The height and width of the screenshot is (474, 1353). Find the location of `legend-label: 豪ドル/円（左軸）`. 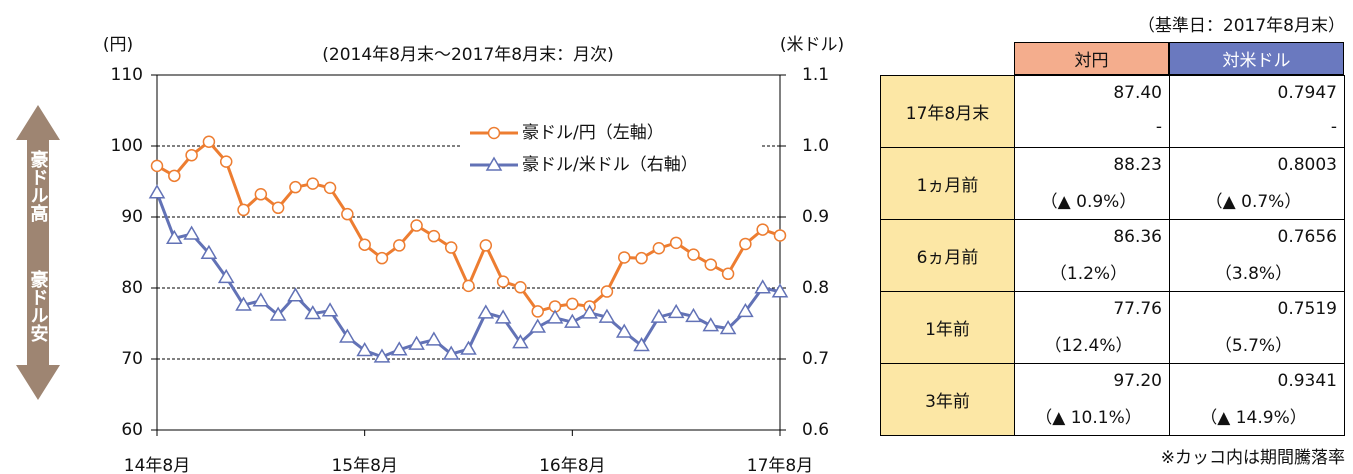

legend-label: 豪ドル/円（左軸） is located at coordinates (593, 132).